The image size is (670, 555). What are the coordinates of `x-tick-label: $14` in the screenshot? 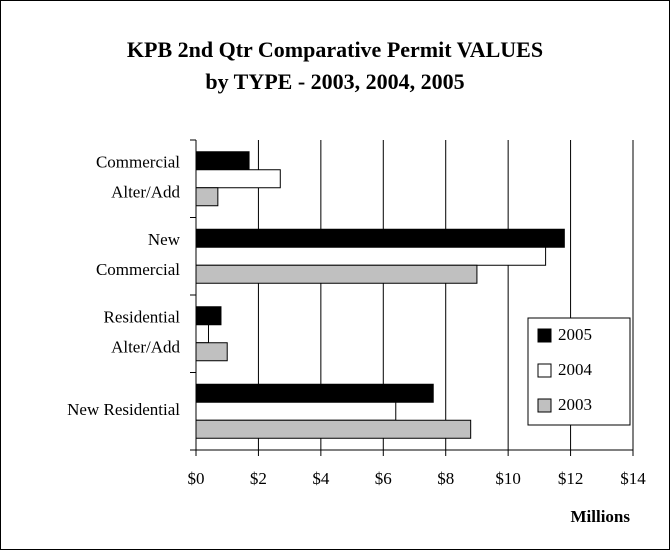 It's located at (633, 478).